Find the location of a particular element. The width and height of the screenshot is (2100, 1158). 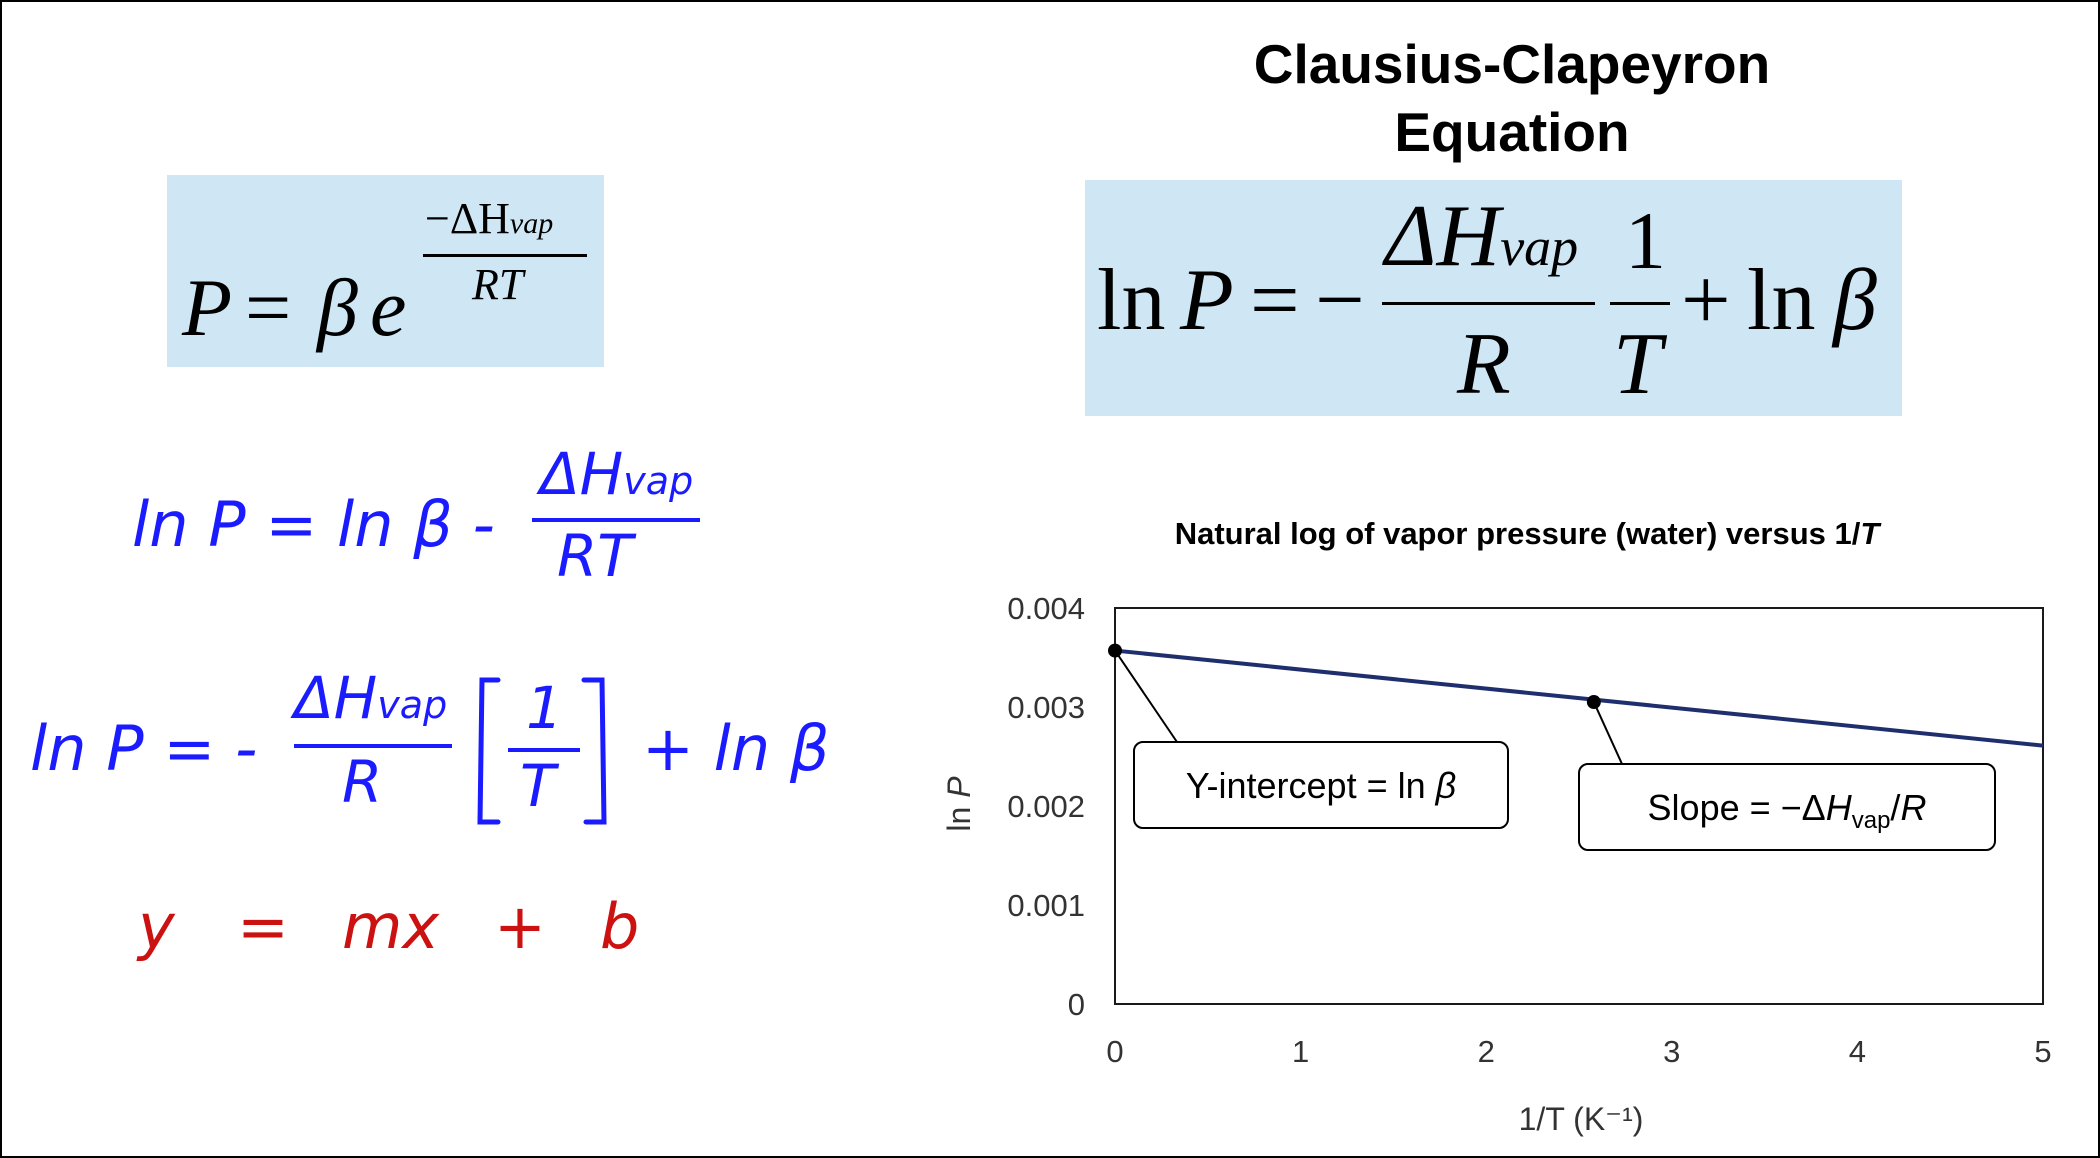

eq-lin-P: P is located at coordinates (1207, 300).